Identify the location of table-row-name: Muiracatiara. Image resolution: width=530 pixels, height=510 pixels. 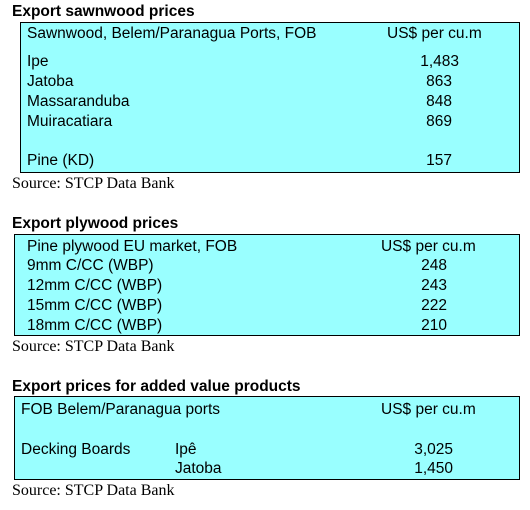
(70, 121).